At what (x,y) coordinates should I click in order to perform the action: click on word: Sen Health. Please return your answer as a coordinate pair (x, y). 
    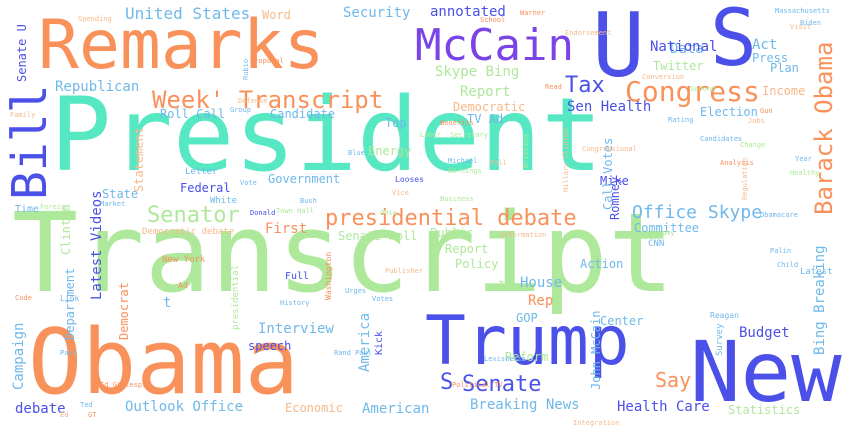
    Looking at the image, I should click on (609, 107).